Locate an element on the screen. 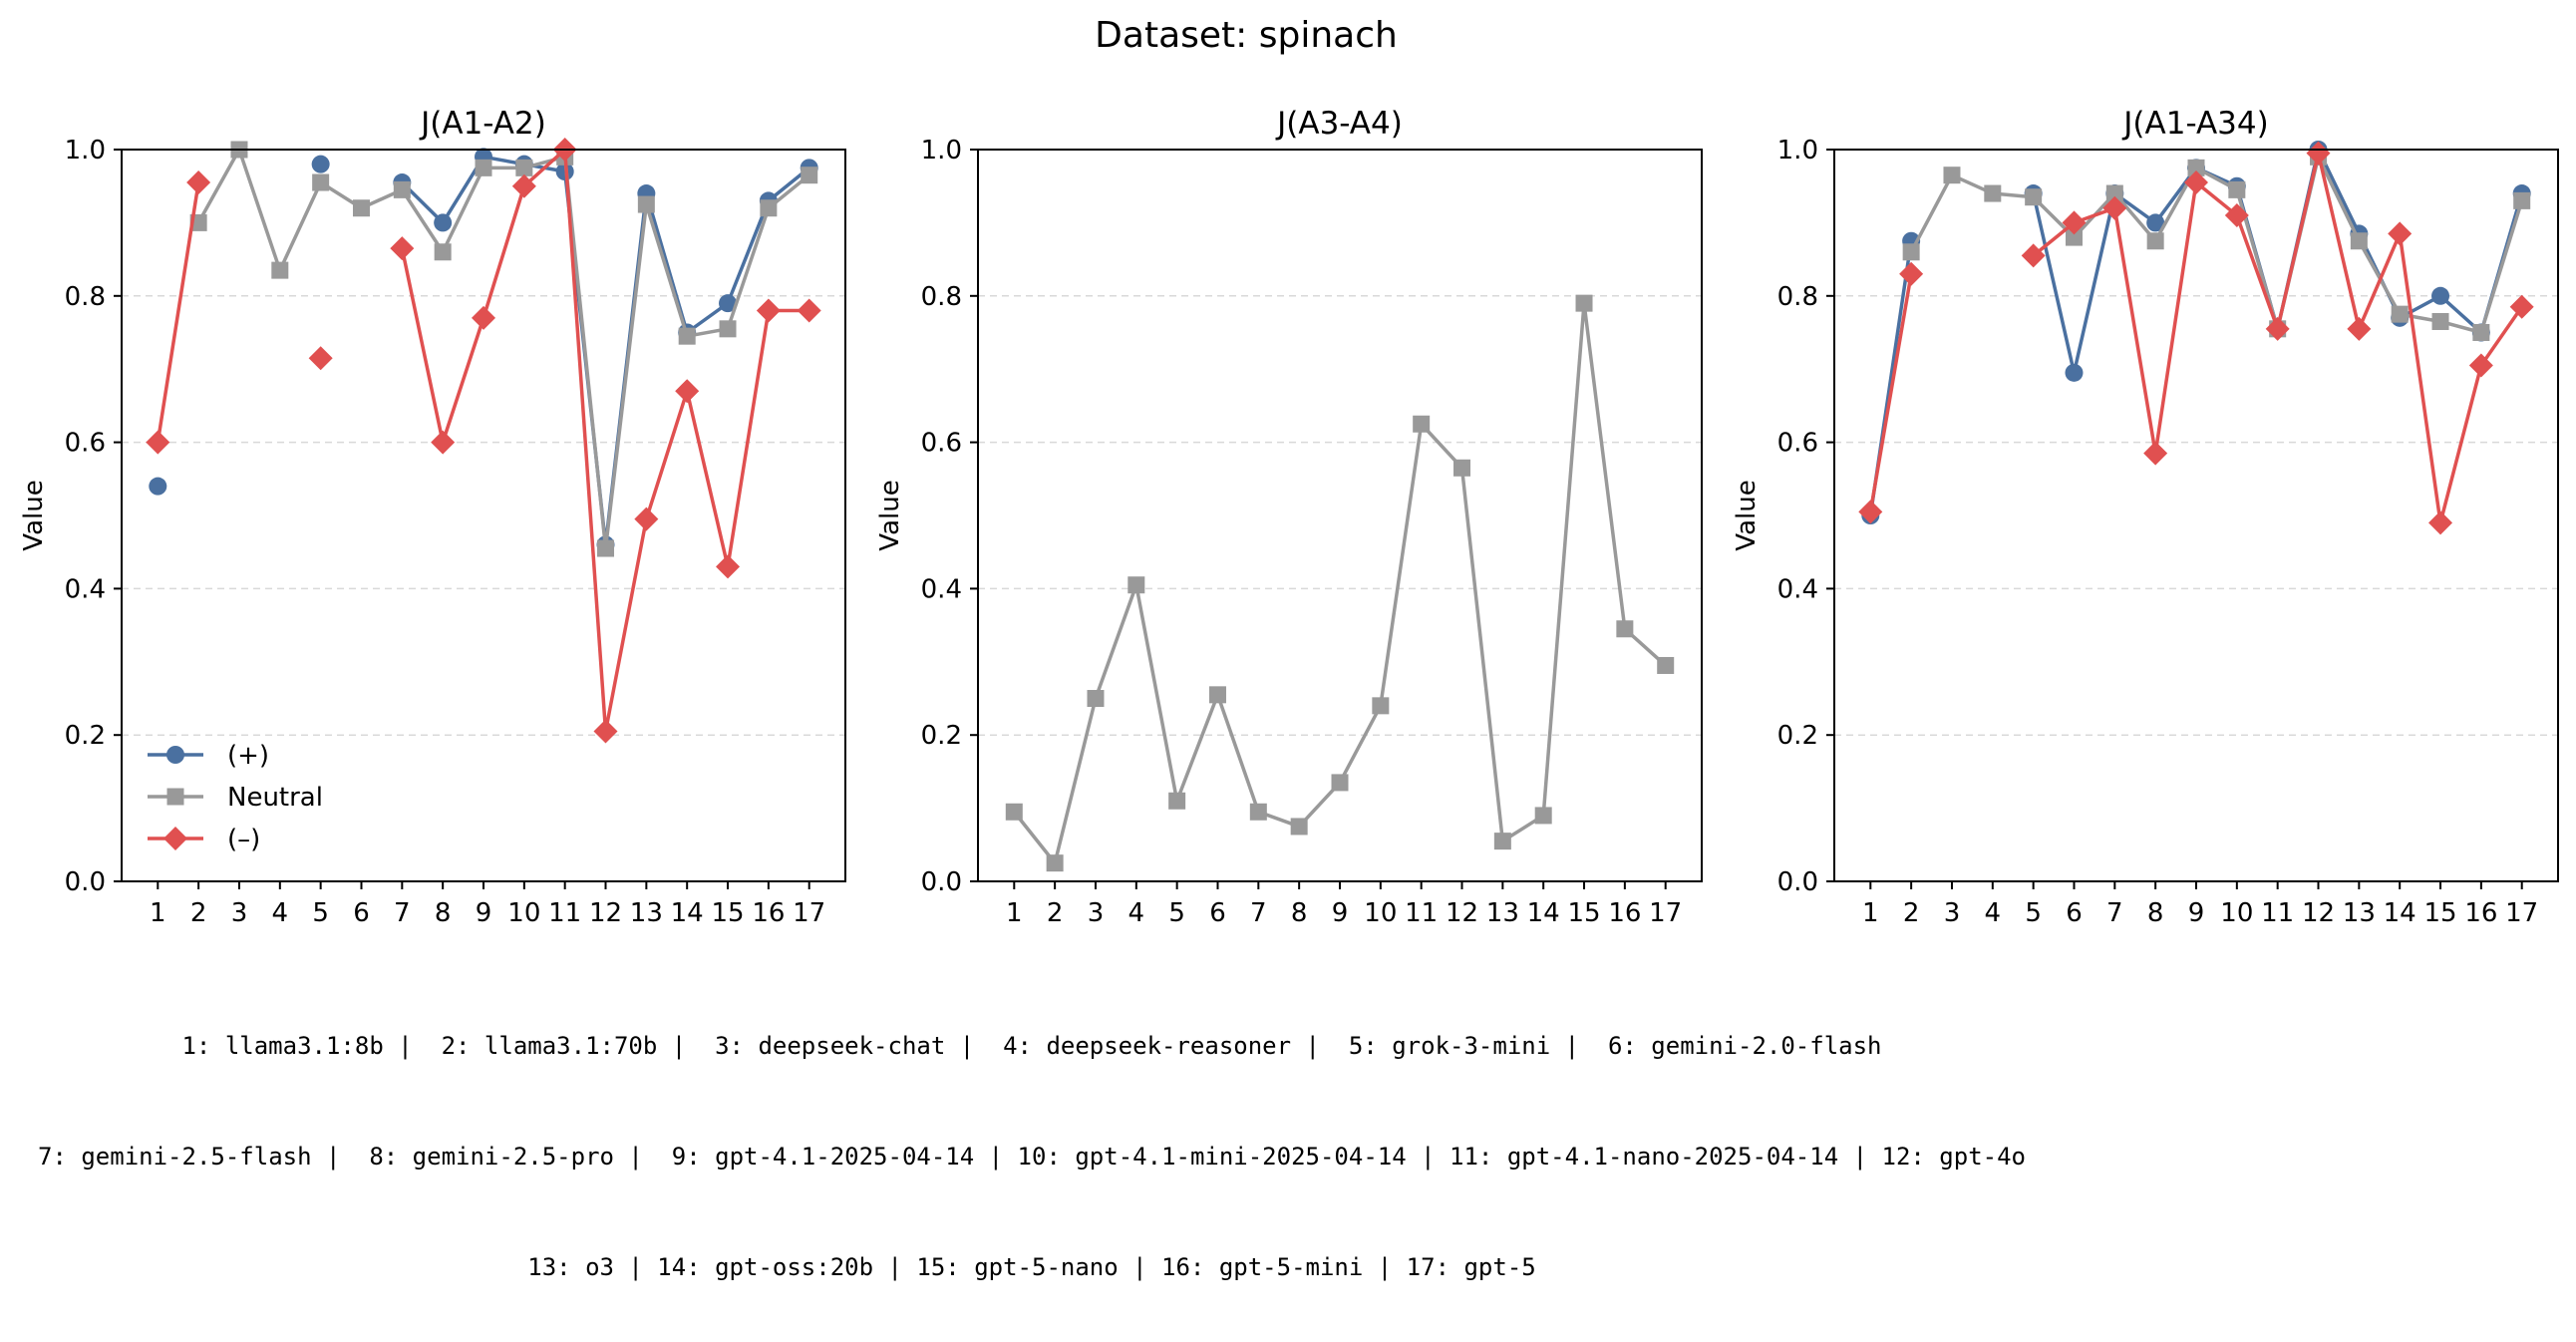 This screenshot has height=1342, width=2576. legend: (+) Neutral (–) is located at coordinates (235, 797).